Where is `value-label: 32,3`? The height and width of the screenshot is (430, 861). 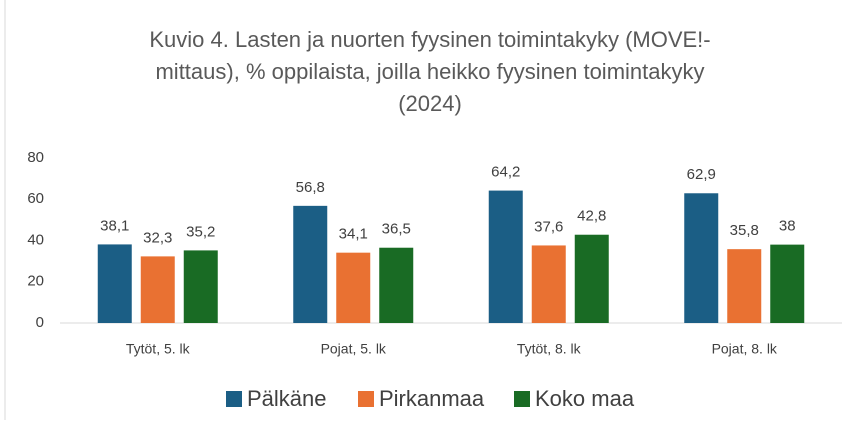 value-label: 32,3 is located at coordinates (157, 237).